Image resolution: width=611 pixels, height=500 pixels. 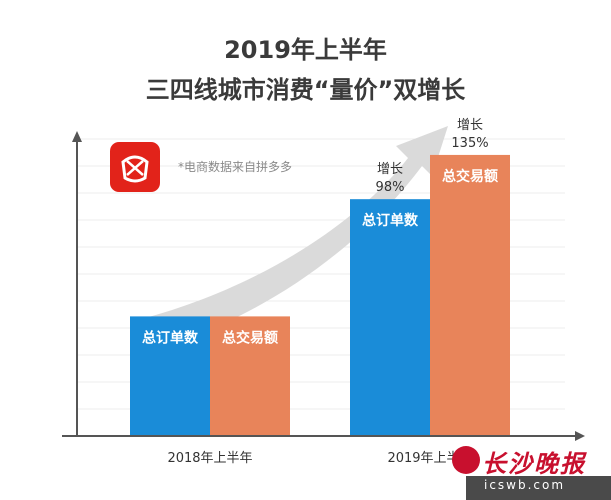 I want to click on data-source-note: *电商数据来自拼多多, so click(x=235, y=167).